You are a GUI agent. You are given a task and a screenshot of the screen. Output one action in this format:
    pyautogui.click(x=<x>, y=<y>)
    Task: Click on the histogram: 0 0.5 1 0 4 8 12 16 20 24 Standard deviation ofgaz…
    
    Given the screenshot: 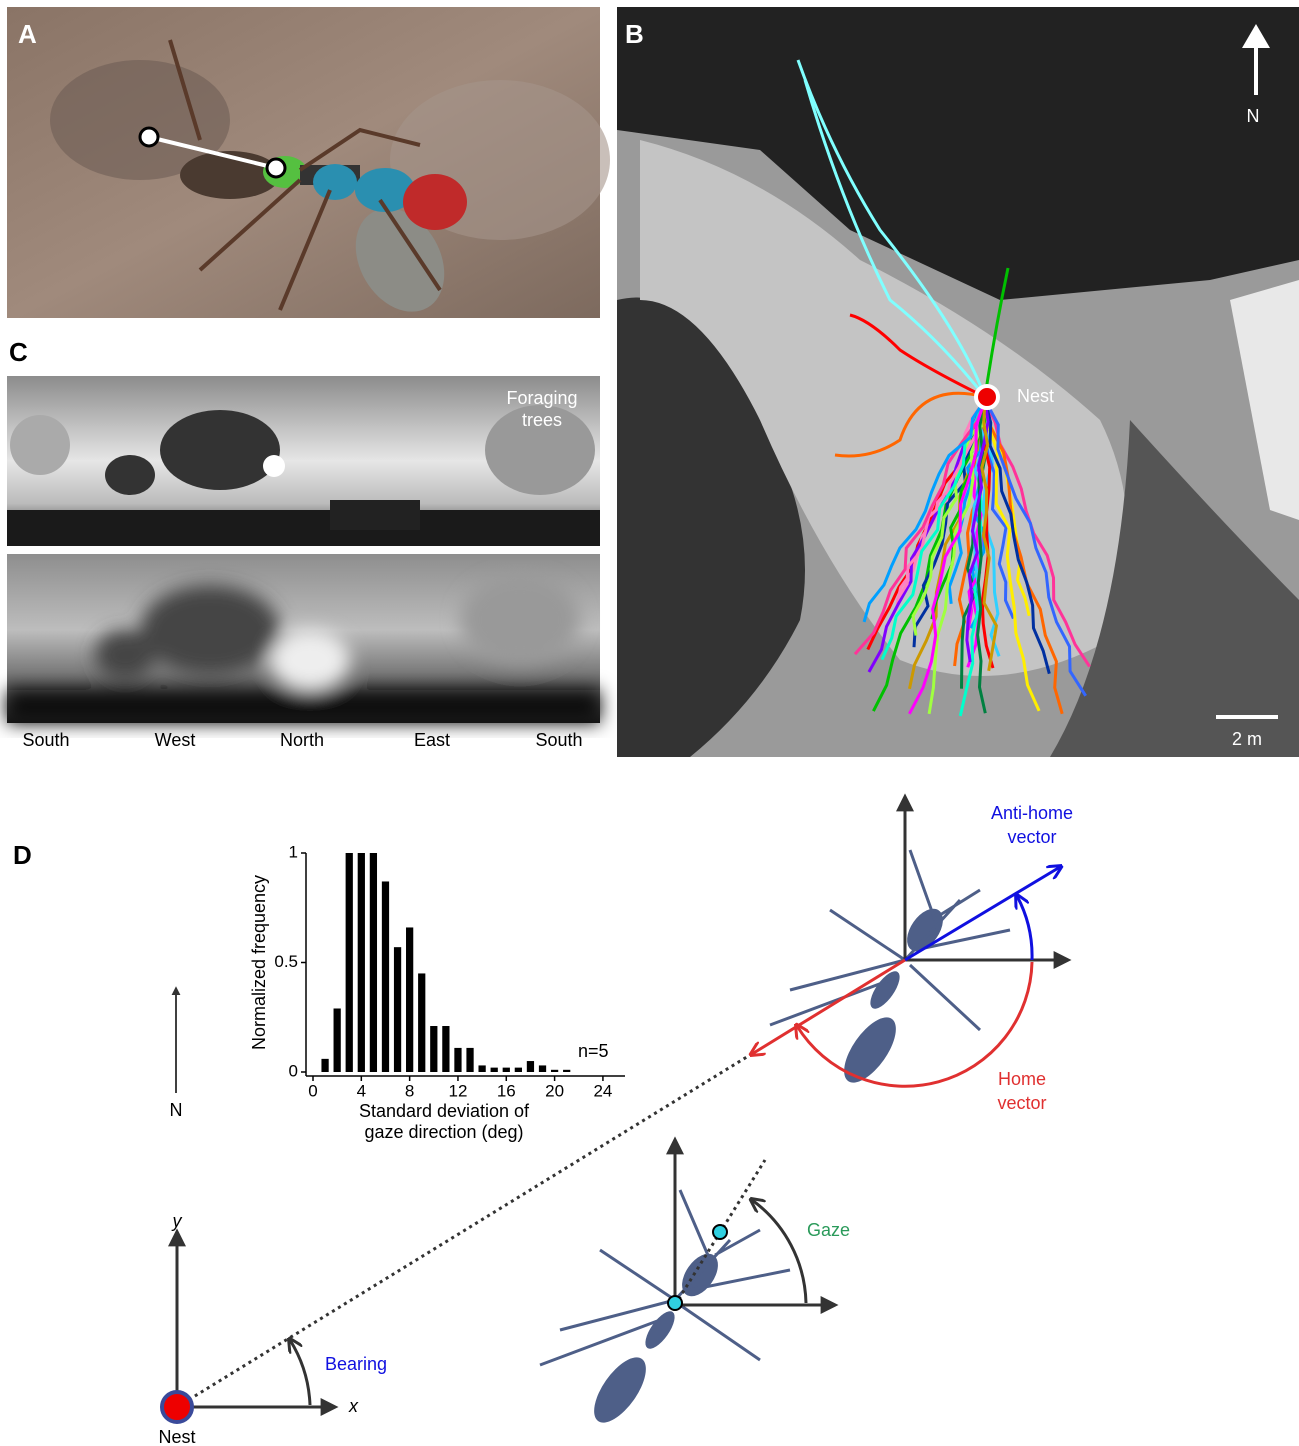 What is the action you would take?
    pyautogui.click(x=437, y=992)
    